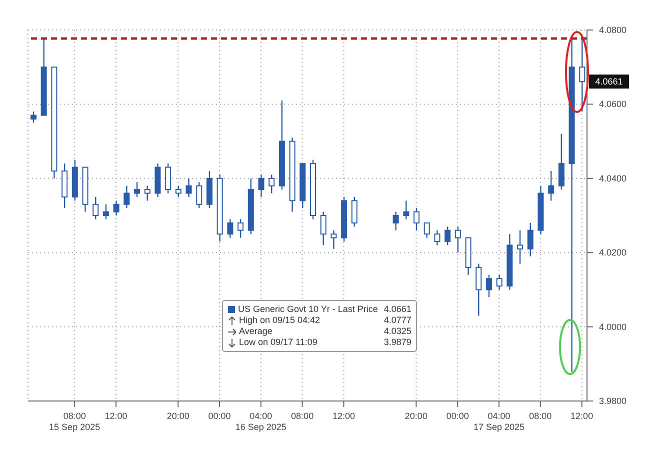  Describe the element at coordinates (398, 331) in the screenshot. I see `annotation: 4.0325` at that location.